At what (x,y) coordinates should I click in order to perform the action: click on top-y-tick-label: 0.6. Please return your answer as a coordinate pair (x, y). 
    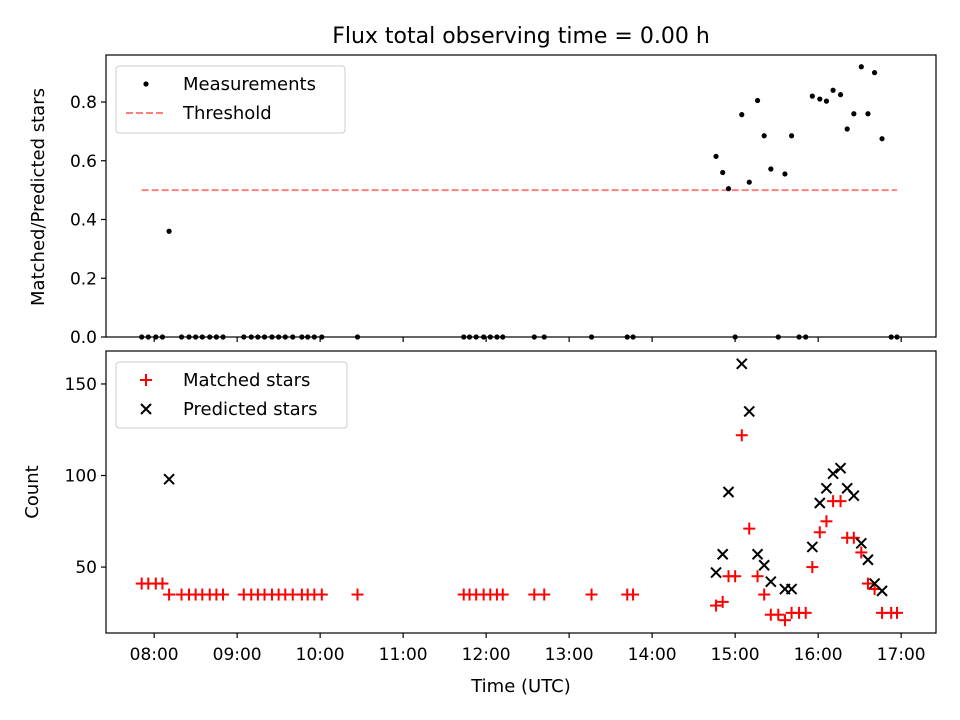
    Looking at the image, I should click on (83, 162).